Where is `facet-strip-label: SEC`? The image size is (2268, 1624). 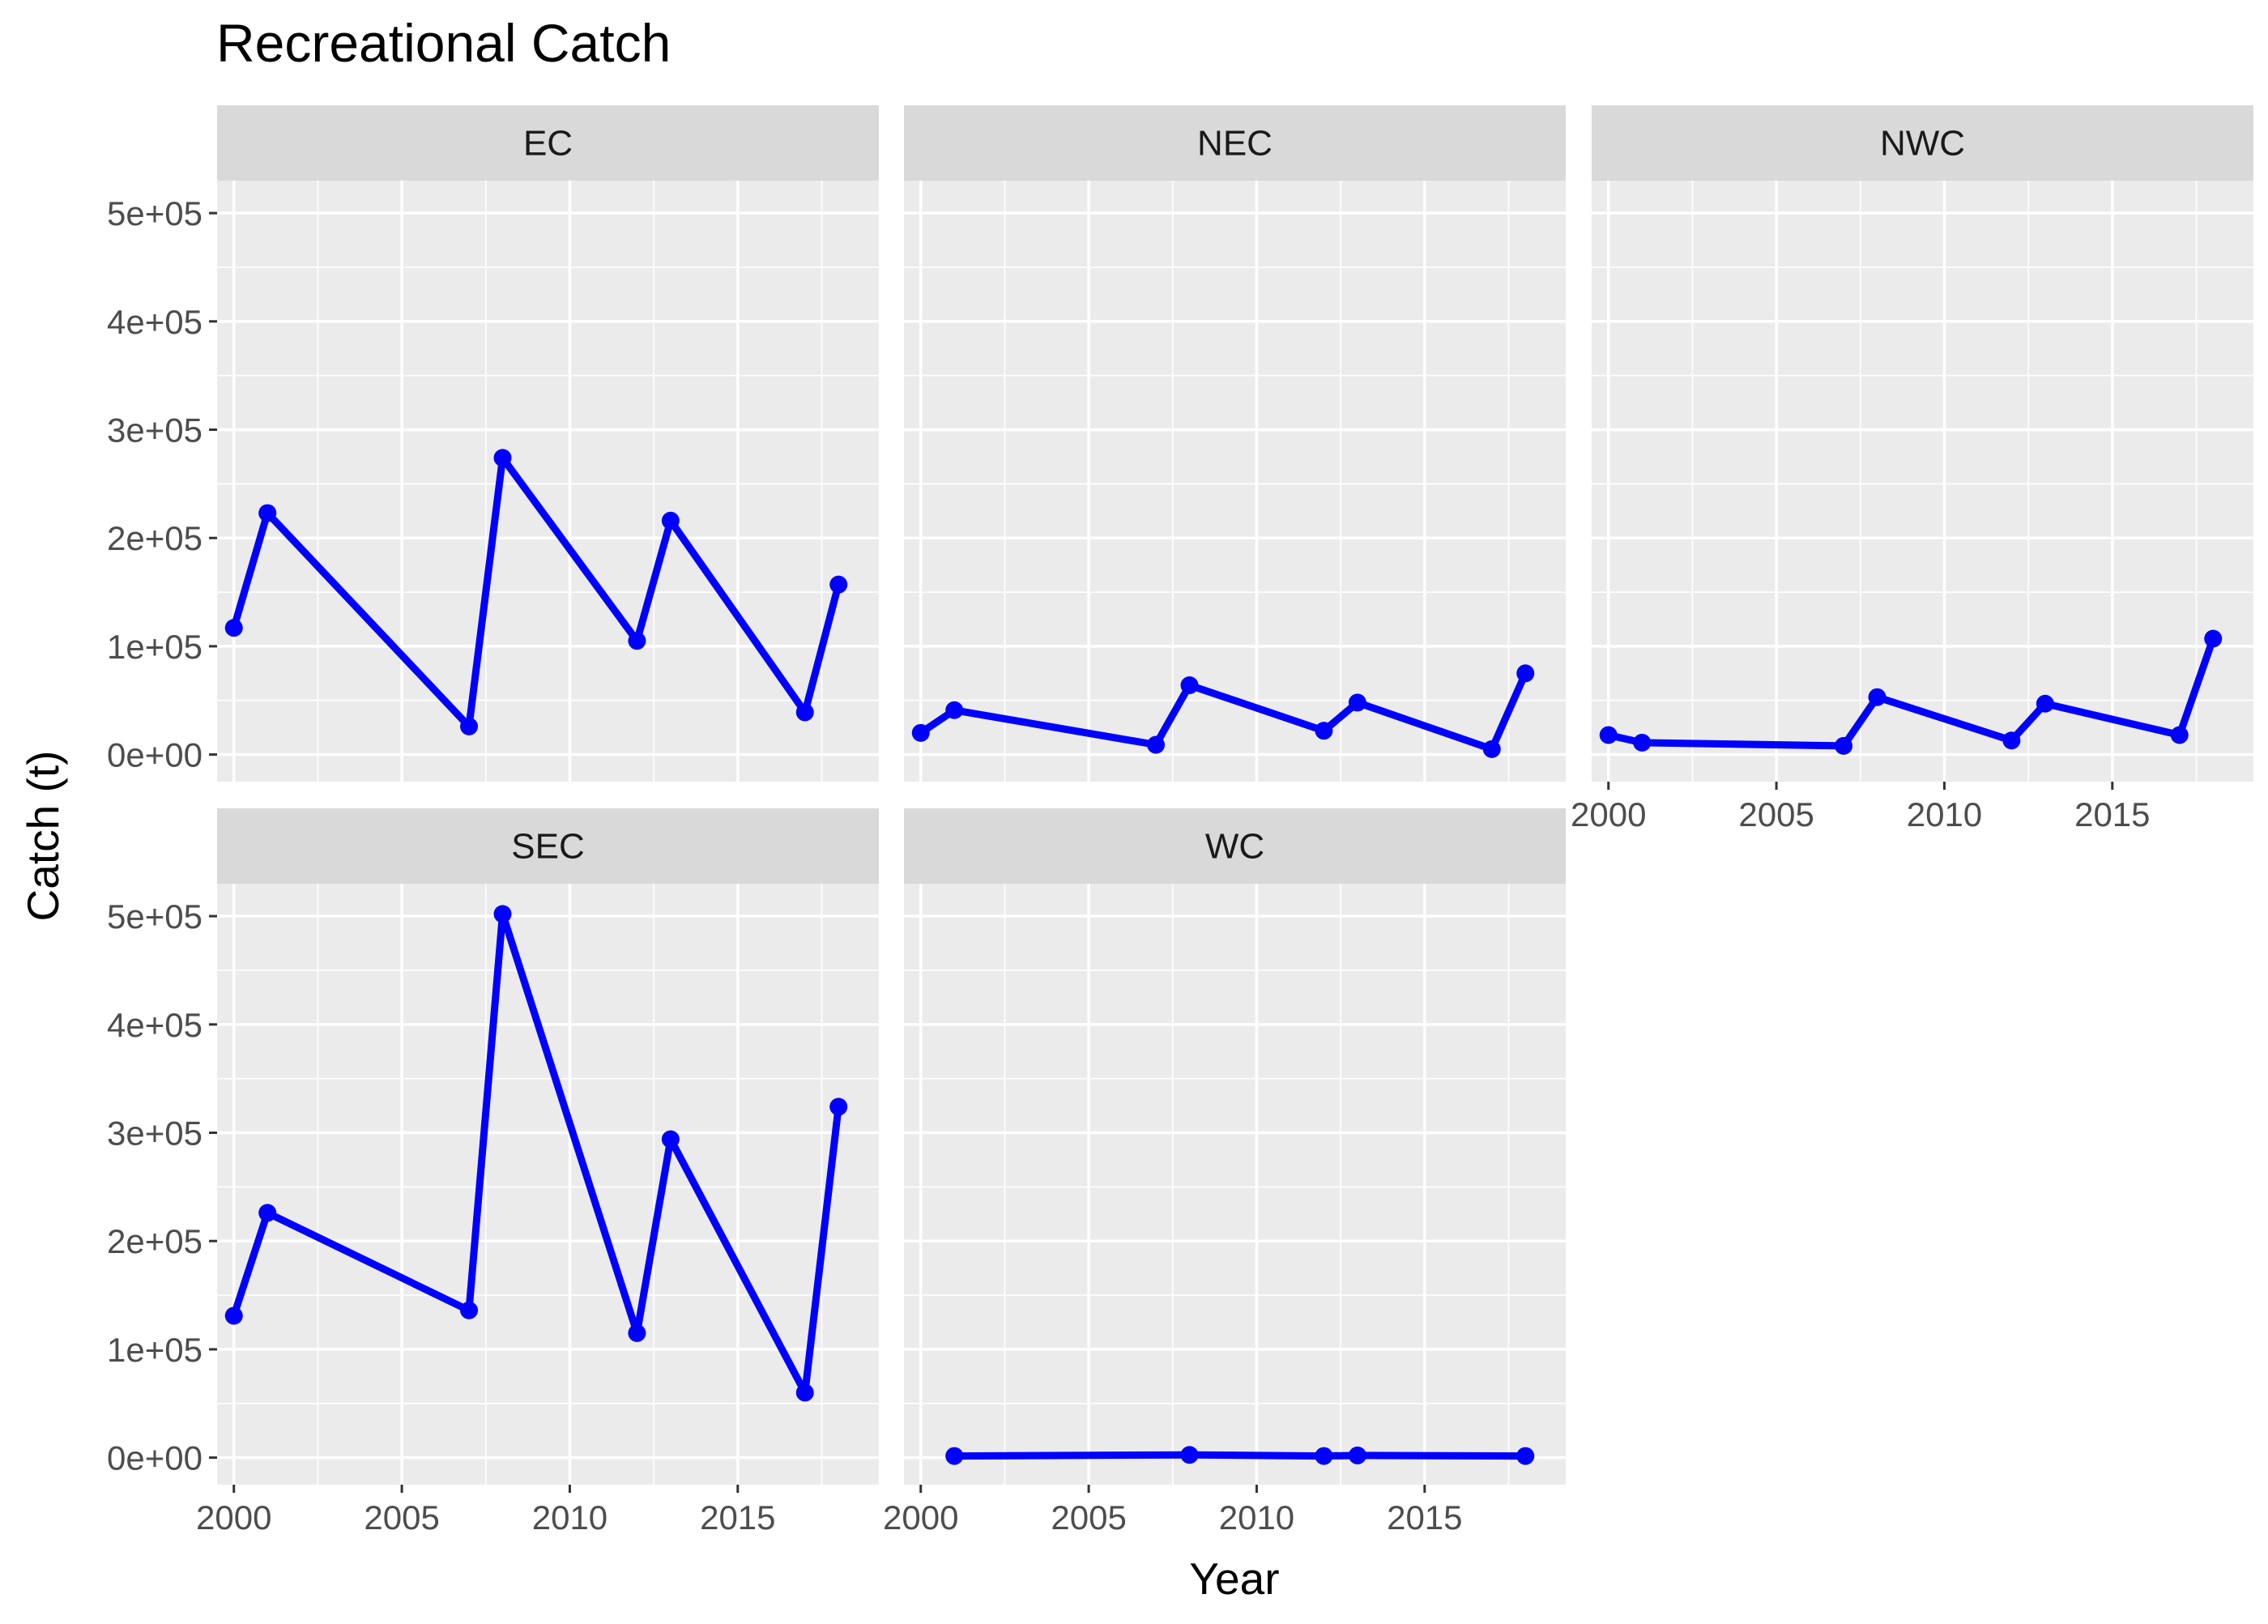 facet-strip-label: SEC is located at coordinates (547, 847).